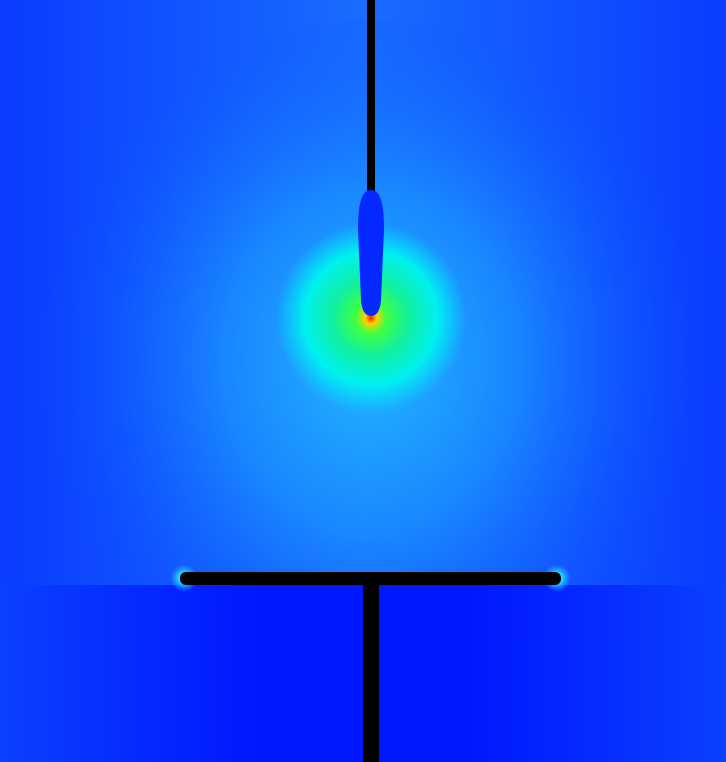 This screenshot has height=762, width=726. I want to click on lower-stem, so click(371, 667).